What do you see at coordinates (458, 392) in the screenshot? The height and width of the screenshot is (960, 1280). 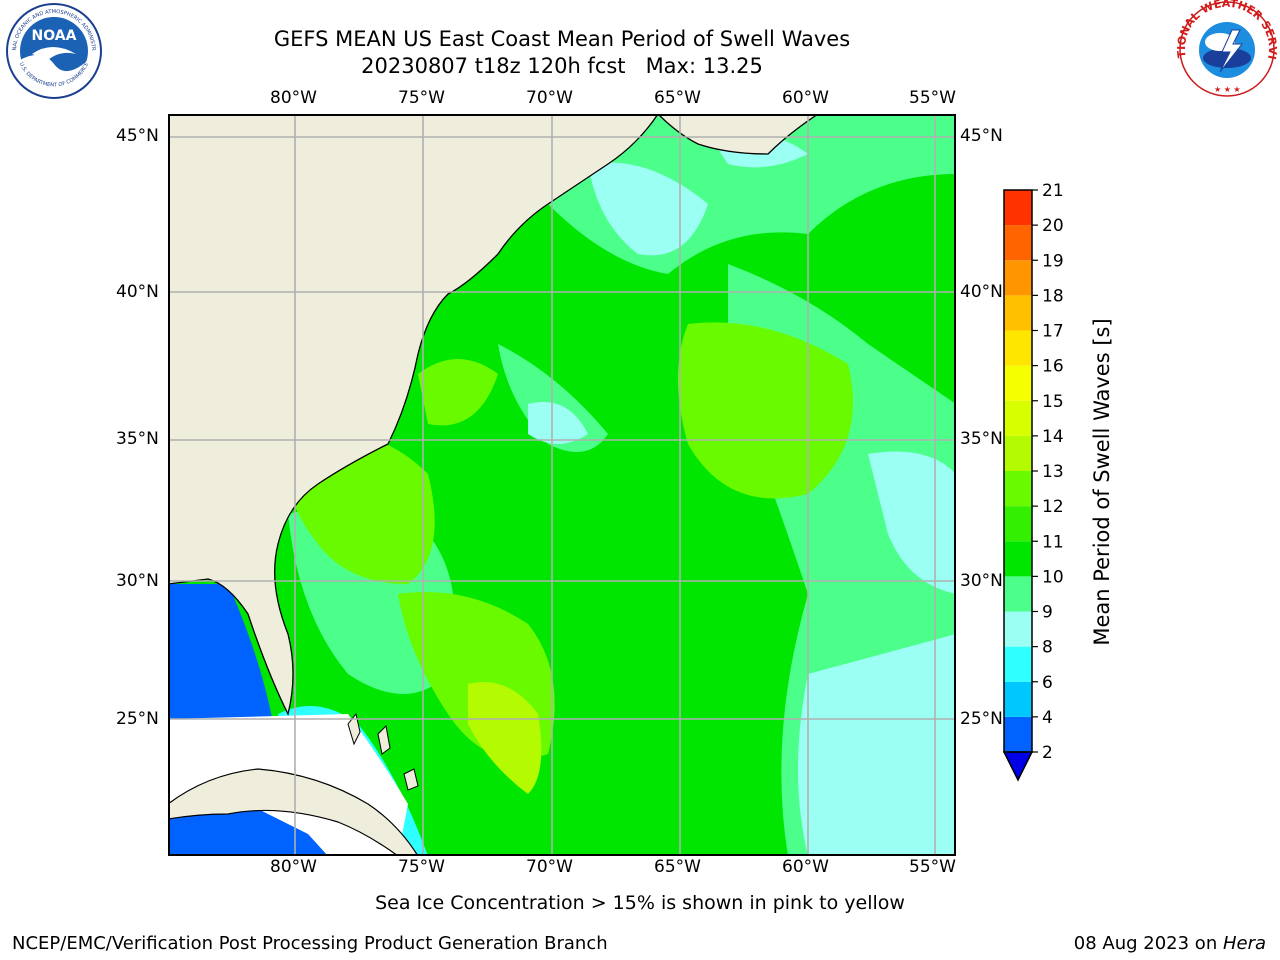 I see `swell-11-12-north` at bounding box center [458, 392].